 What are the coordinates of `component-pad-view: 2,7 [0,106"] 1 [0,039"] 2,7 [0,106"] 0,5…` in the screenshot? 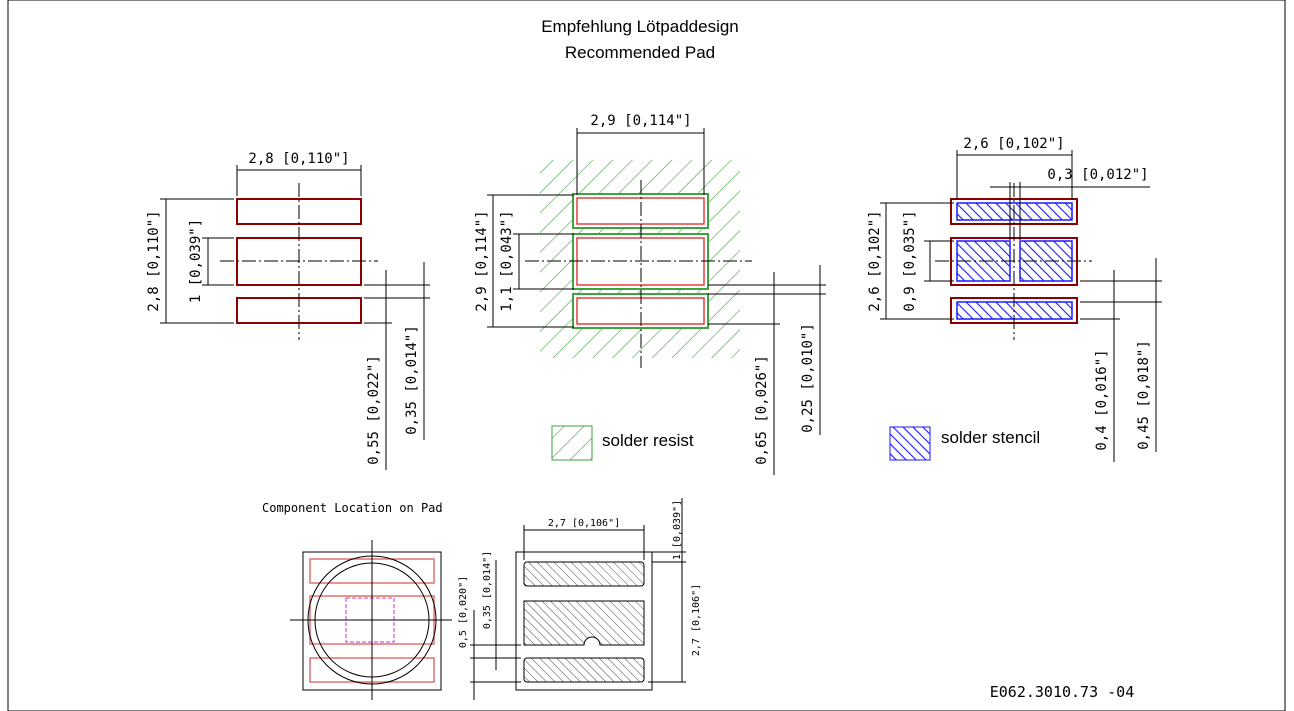 It's located at (580, 599).